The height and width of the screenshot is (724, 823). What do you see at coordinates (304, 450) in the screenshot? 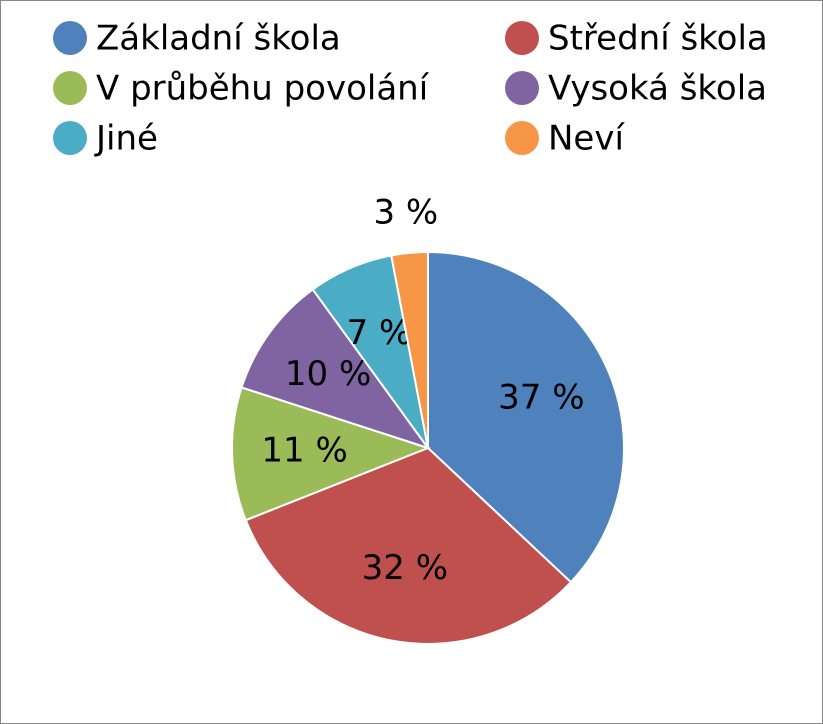
I see `data-label: 11 %` at bounding box center [304, 450].